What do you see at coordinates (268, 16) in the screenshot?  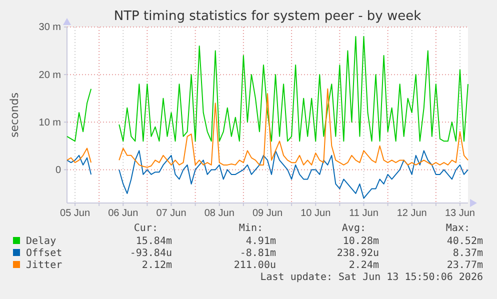 I see `chart-title: NTP timing statistics for system peer - by week` at bounding box center [268, 16].